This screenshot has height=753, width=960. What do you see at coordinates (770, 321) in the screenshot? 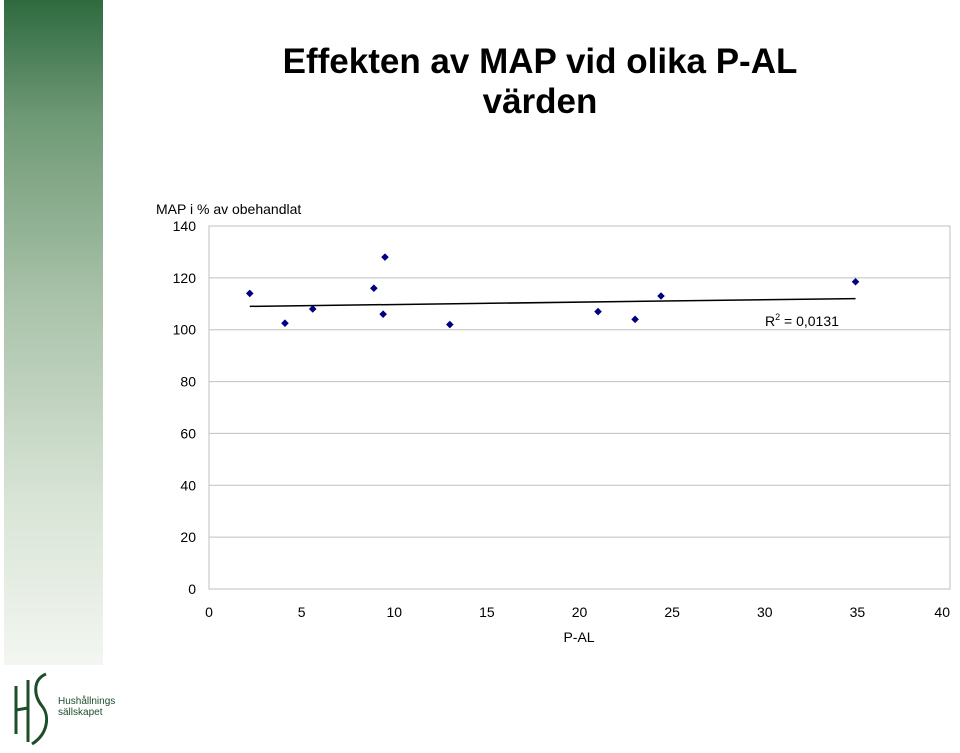
I see `r-squared-r: R` at bounding box center [770, 321].